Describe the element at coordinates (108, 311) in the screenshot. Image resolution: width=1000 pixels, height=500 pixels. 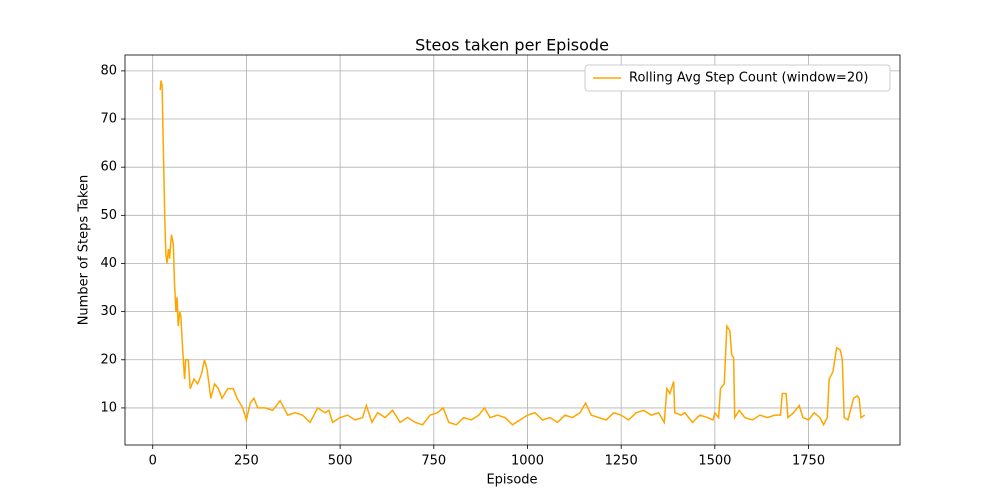
I see `y-tick-label: 30` at that location.